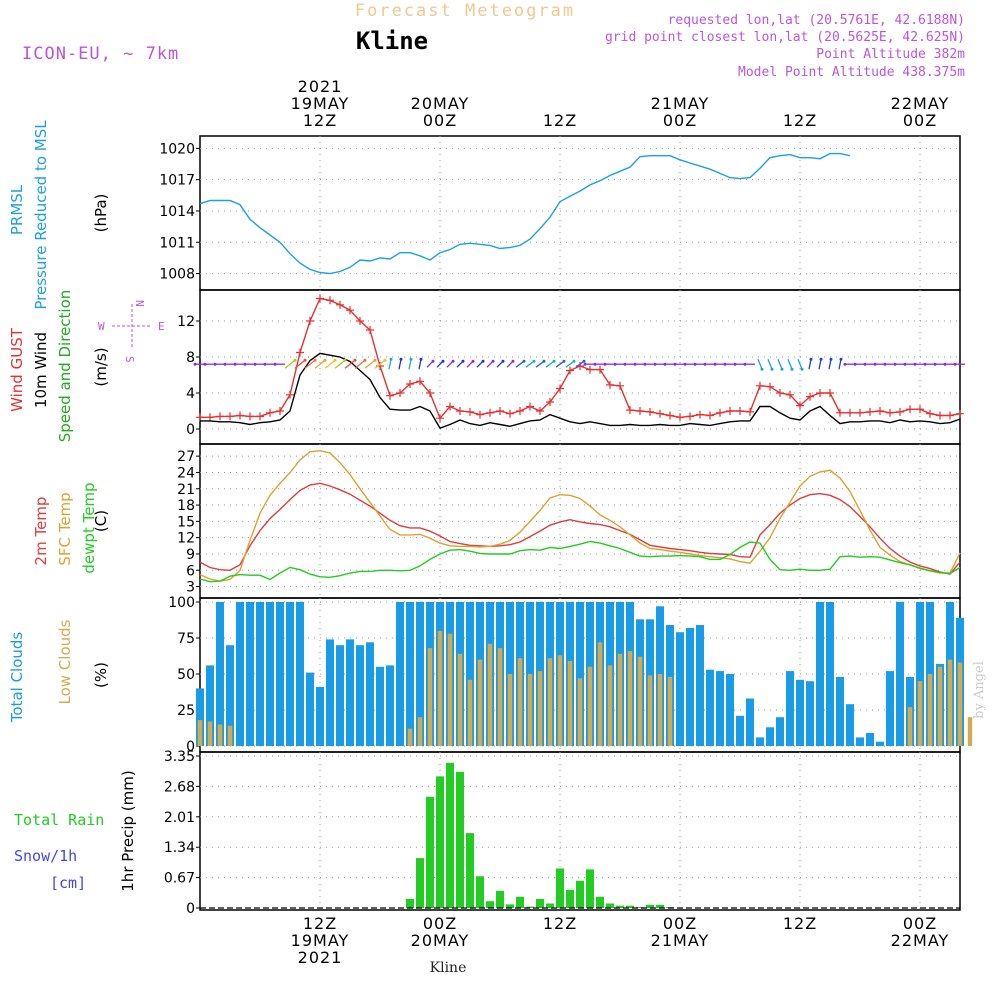 The width and height of the screenshot is (1000, 1000). What do you see at coordinates (190, 394) in the screenshot?
I see `wind-ytick-label: 4` at bounding box center [190, 394].